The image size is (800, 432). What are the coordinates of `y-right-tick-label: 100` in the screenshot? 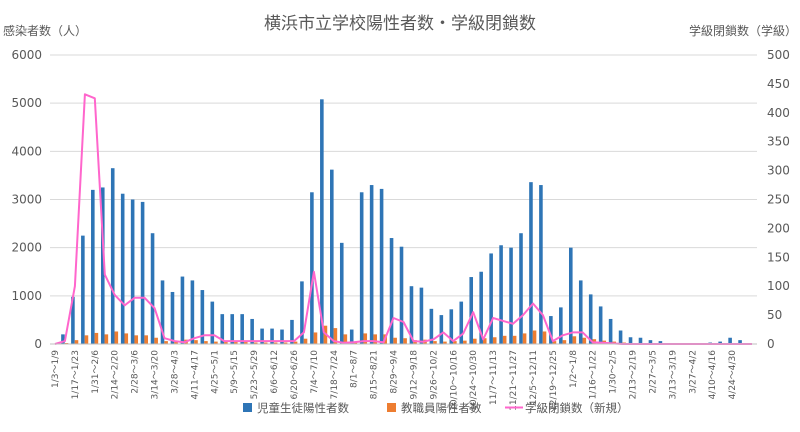 It's located at (778, 286).